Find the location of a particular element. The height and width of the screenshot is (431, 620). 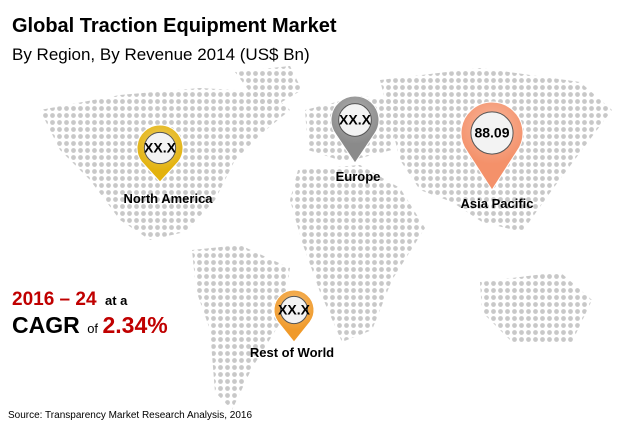

subtitle: By Region, By Revenue 2014 (US$ Bn) is located at coordinates (161, 54).